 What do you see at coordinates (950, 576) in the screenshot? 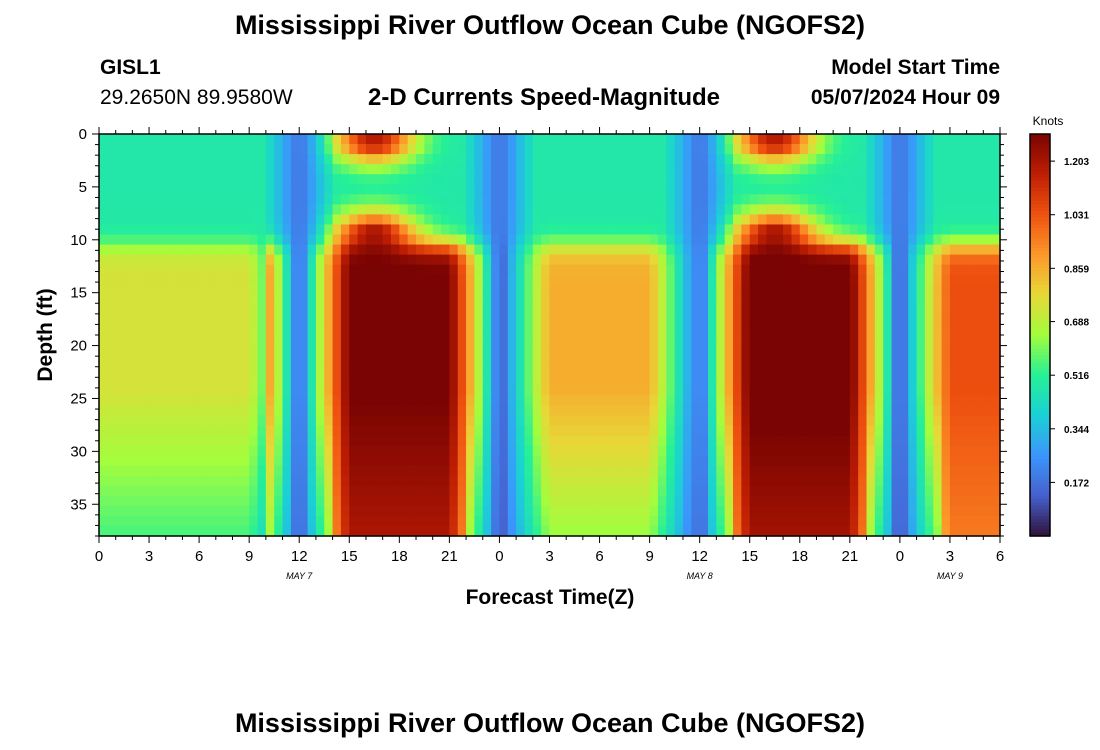
I see `date-label: MAY 9` at bounding box center [950, 576].